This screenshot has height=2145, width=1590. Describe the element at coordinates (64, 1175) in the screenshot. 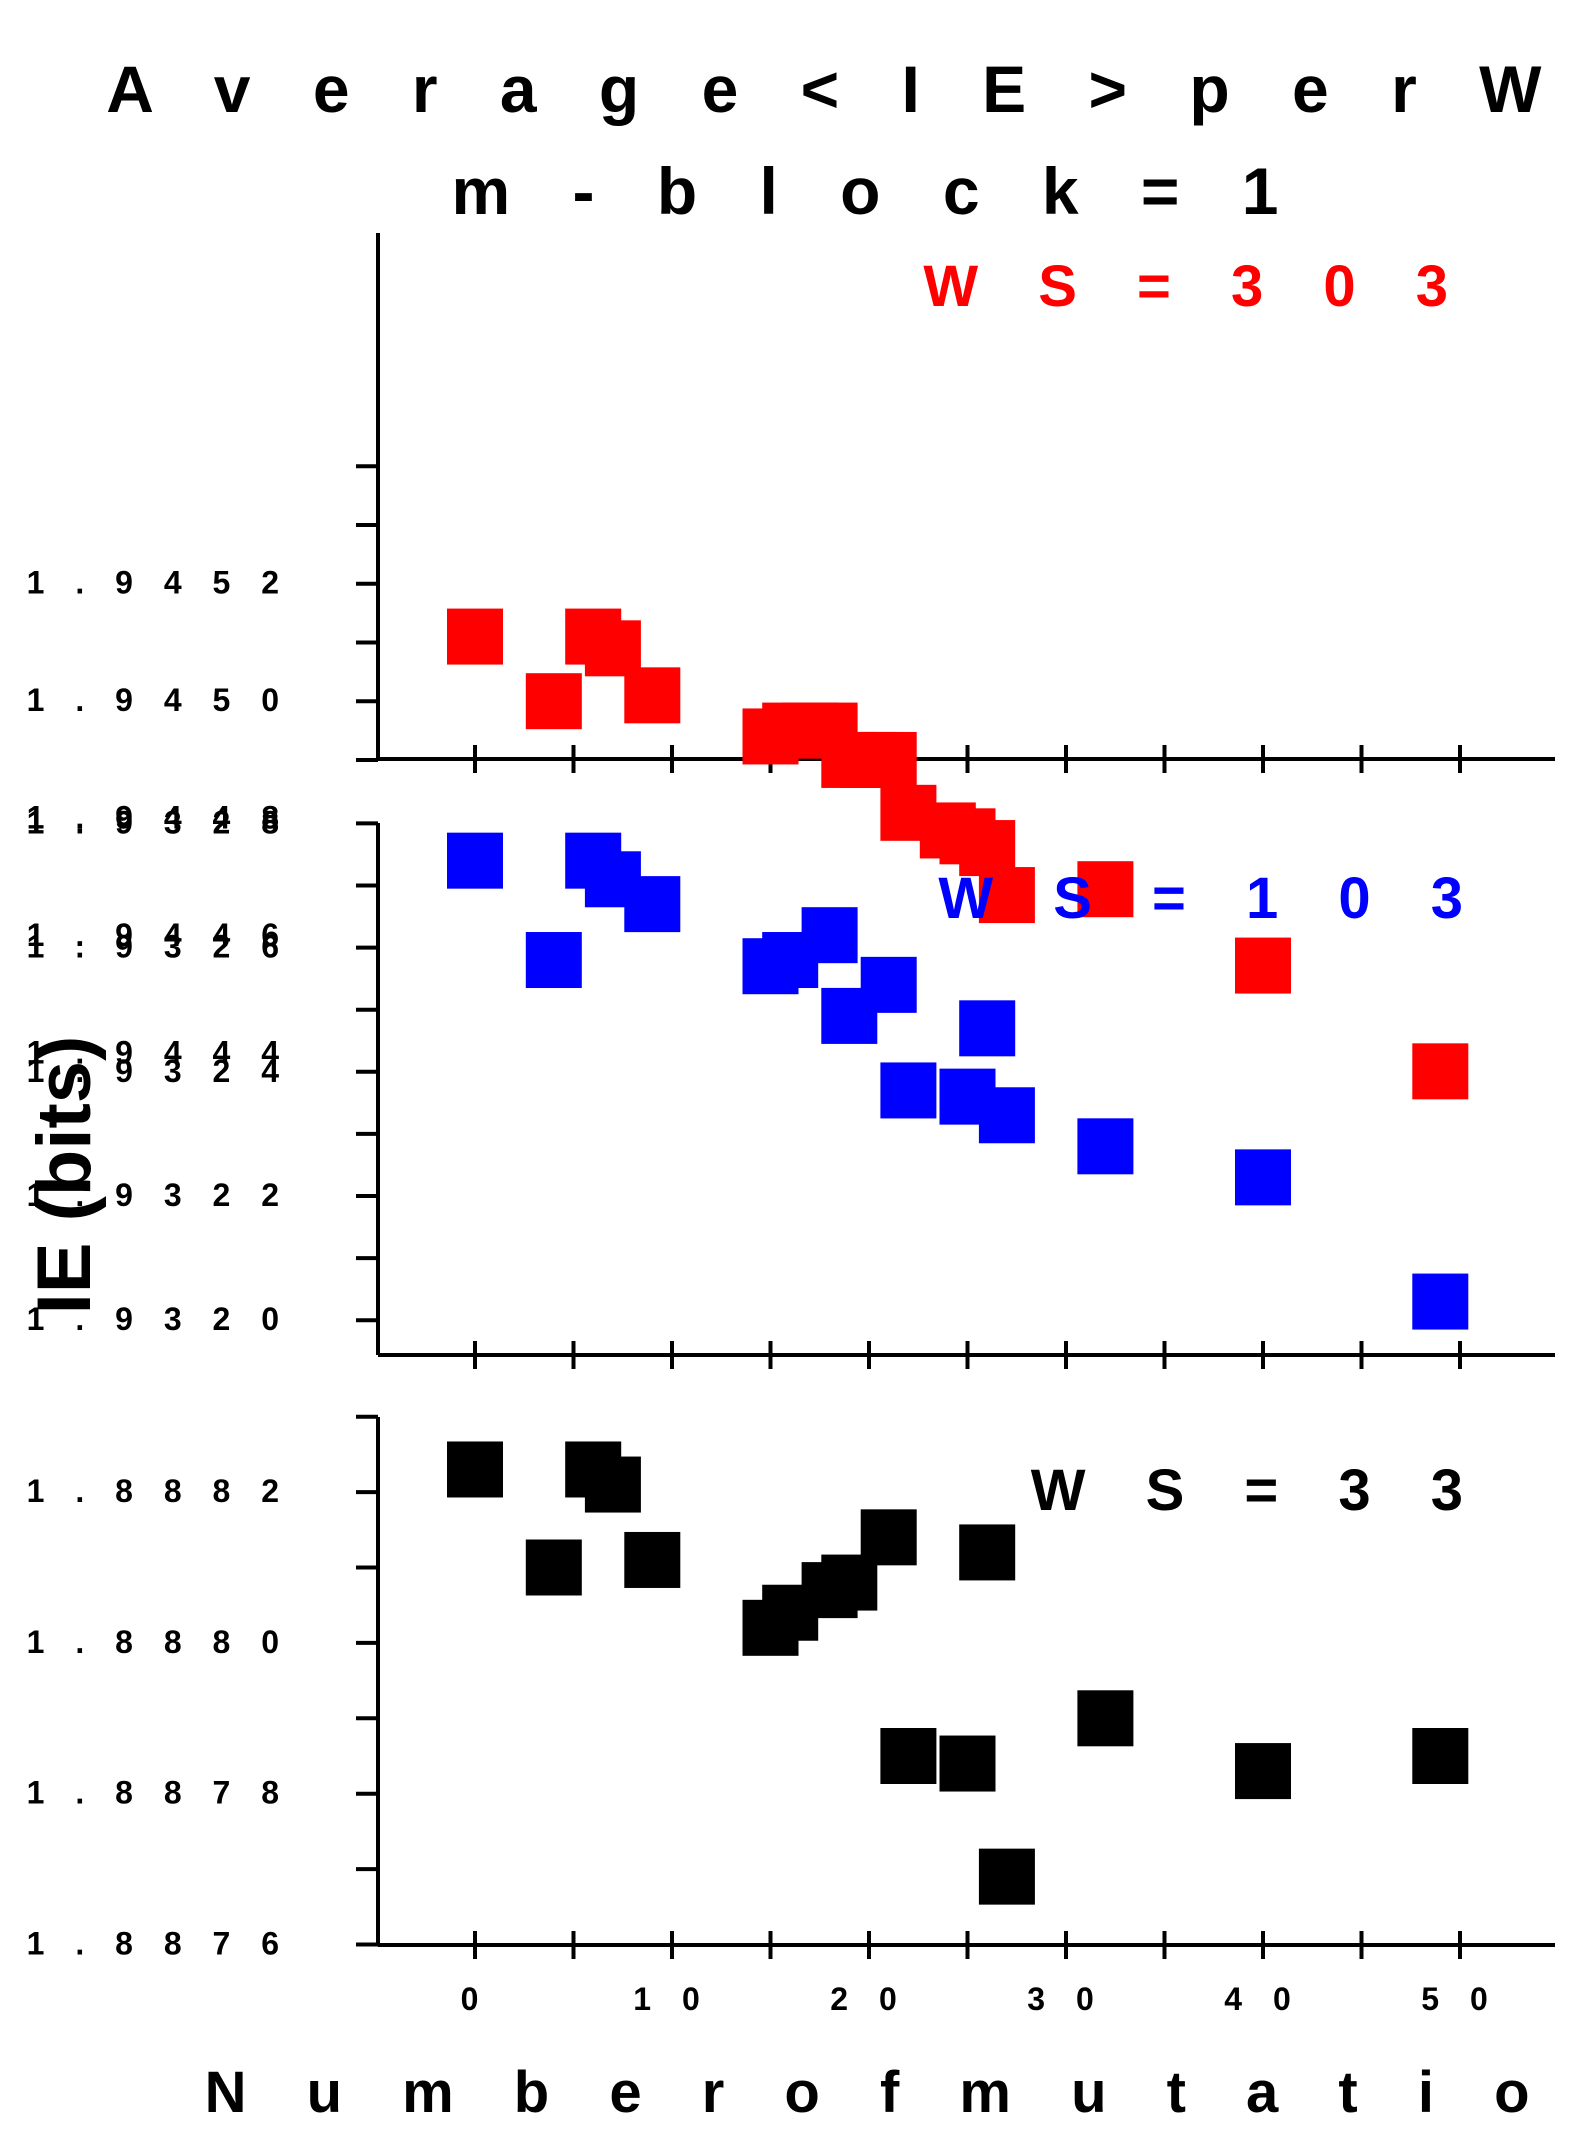

I see `y-axis-title: IE (bits)` at that location.